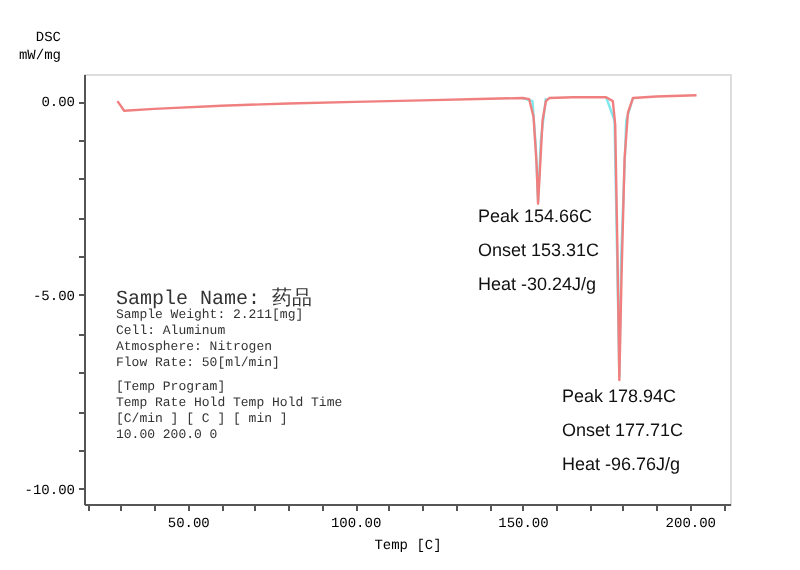  What do you see at coordinates (539, 250) in the screenshot?
I see `annotation: Onset 153.31C` at bounding box center [539, 250].